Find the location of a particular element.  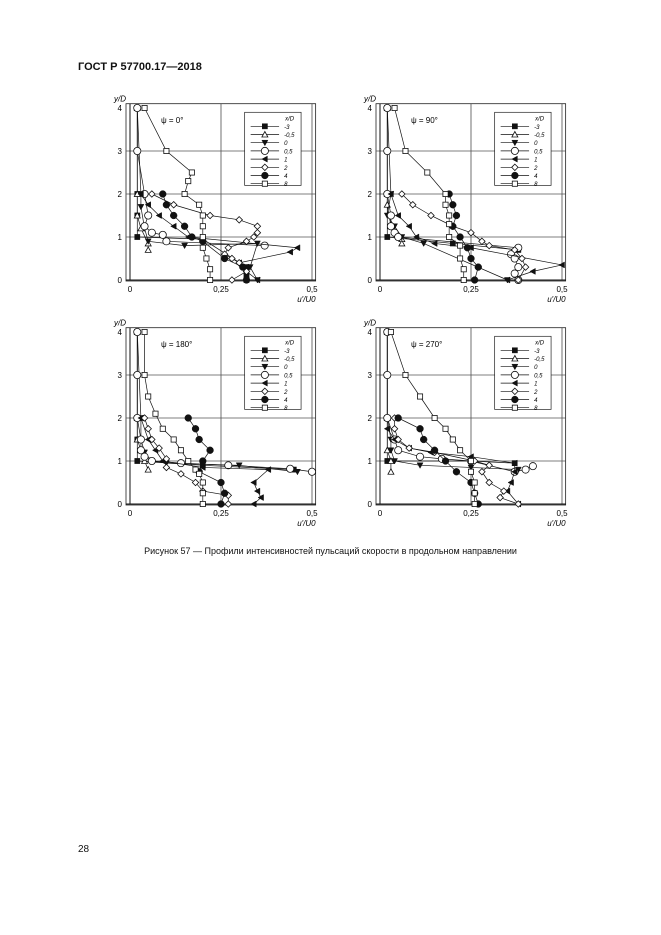

marker-filled-square is located at coordinates (387, 237).